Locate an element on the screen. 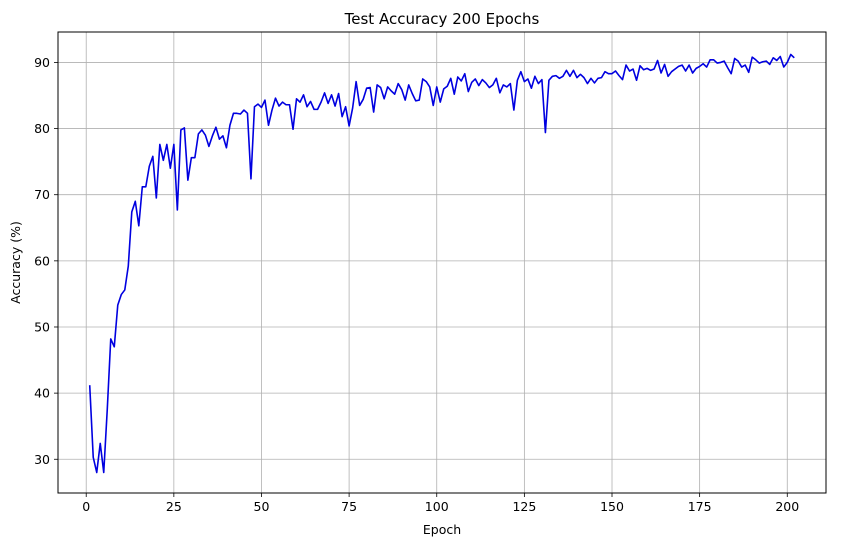  y-axis-title: Accuracy (%) is located at coordinates (15, 262).